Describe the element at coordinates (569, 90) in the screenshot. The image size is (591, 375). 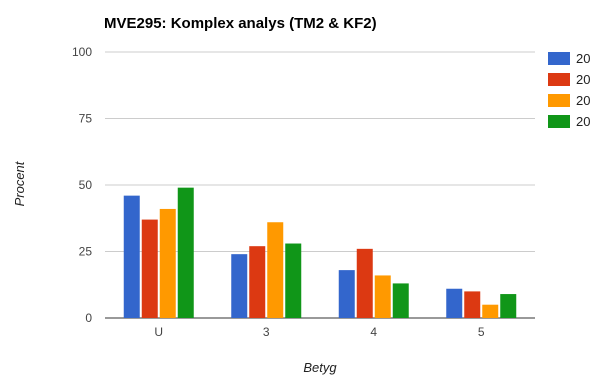
I see `legend: 20 20 20 20` at that location.